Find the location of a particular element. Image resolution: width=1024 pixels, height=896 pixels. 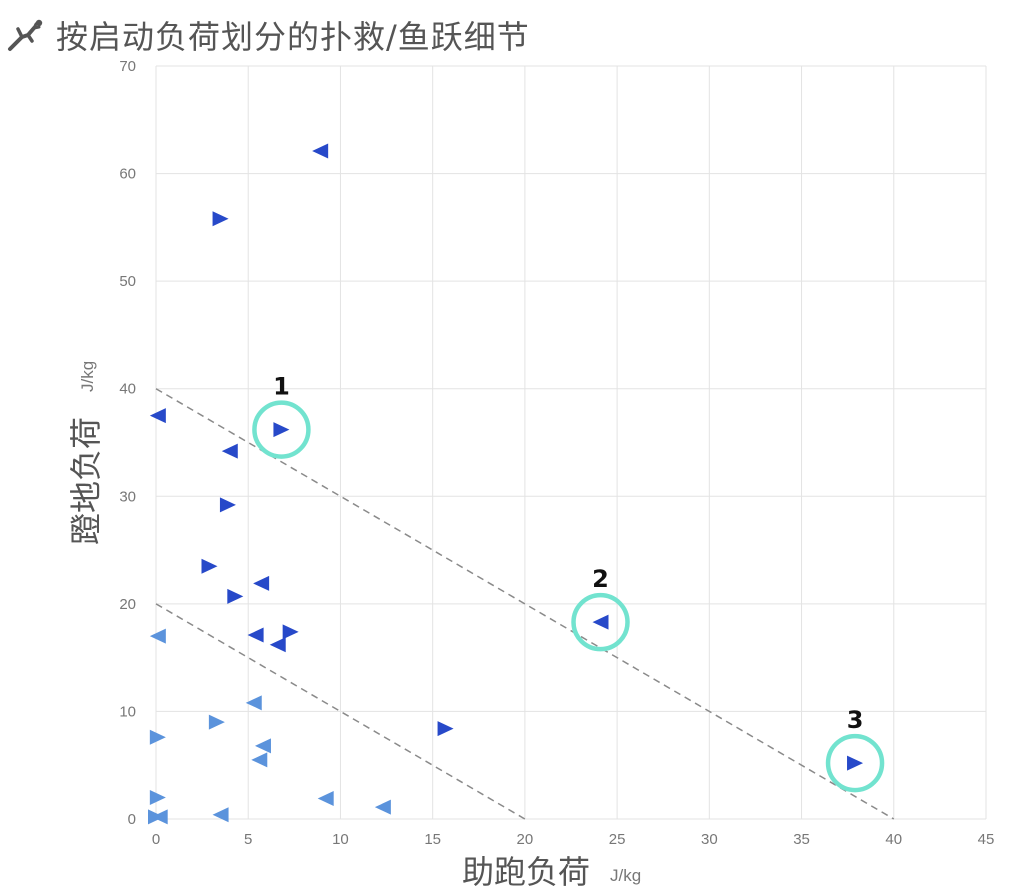

x-tick-label: 45 is located at coordinates (986, 839).